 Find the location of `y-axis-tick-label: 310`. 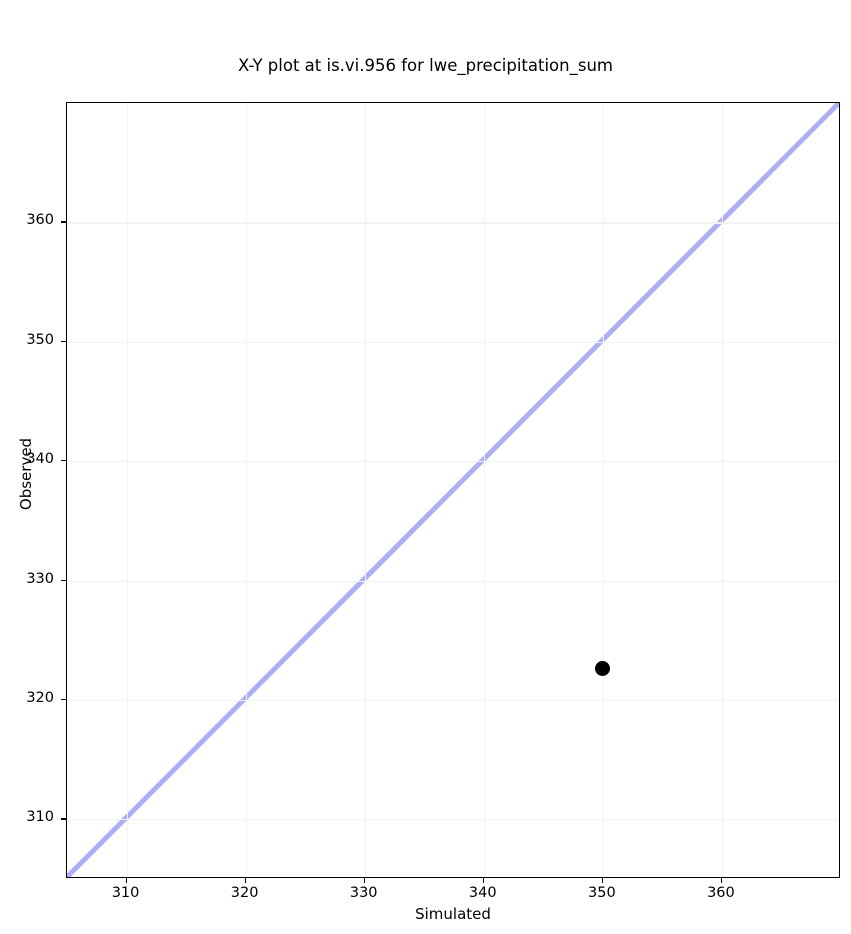

y-axis-tick-label: 310 is located at coordinates (40, 817).